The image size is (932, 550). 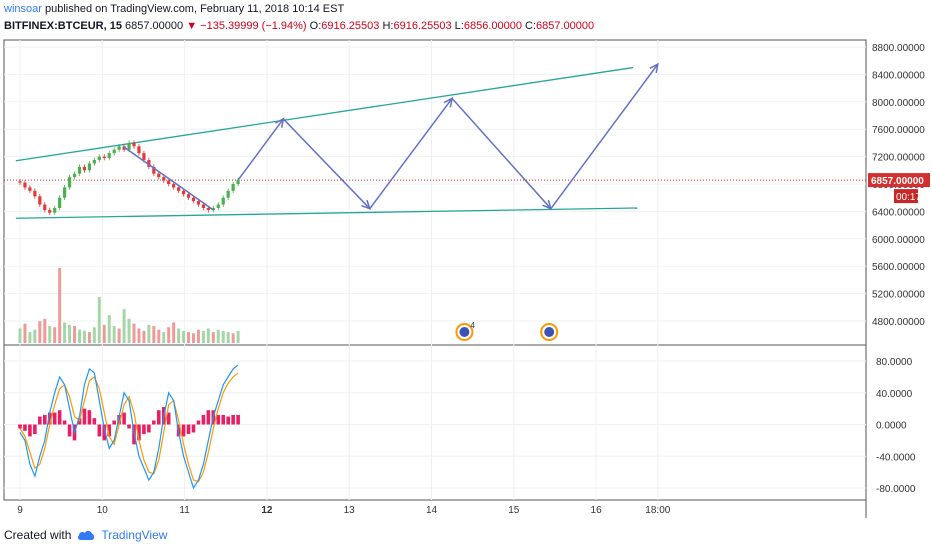 What do you see at coordinates (23, 9) in the screenshot?
I see `author-link: winsoar` at bounding box center [23, 9].